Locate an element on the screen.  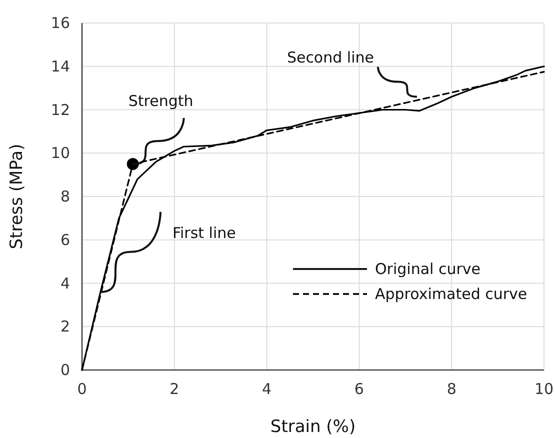
y-tick-label: 12 is located at coordinates (60, 109).